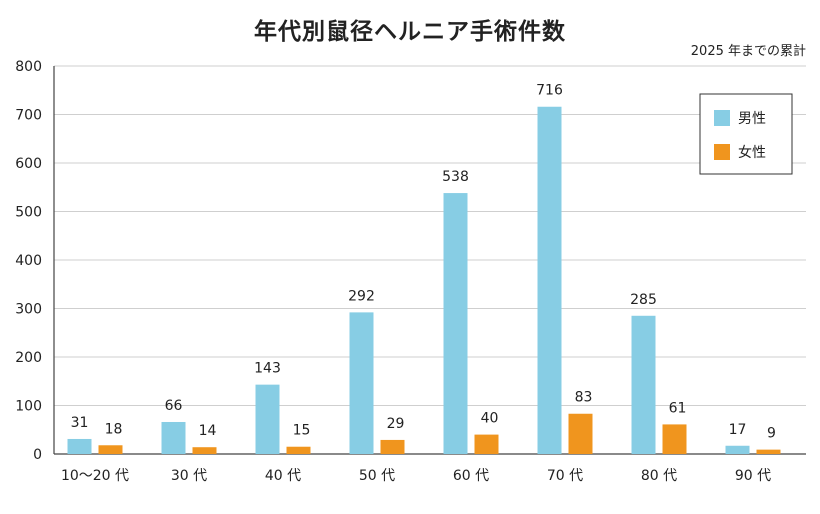 The height and width of the screenshot is (514, 820). What do you see at coordinates (584, 398) in the screenshot?
I see `data-label: 83` at bounding box center [584, 398].